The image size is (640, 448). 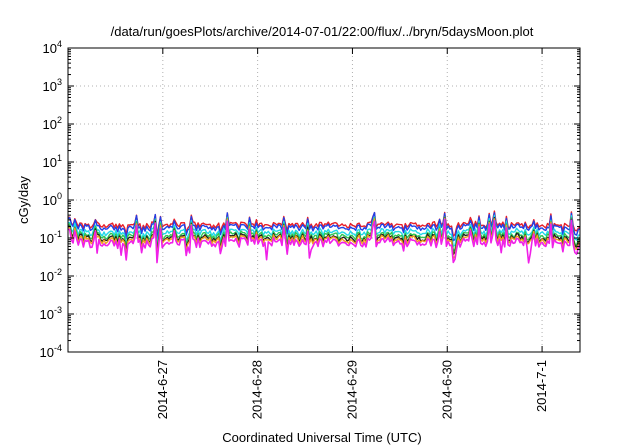 What do you see at coordinates (58, 348) in the screenshot?
I see `y-tick-exponent: -4` at bounding box center [58, 348].